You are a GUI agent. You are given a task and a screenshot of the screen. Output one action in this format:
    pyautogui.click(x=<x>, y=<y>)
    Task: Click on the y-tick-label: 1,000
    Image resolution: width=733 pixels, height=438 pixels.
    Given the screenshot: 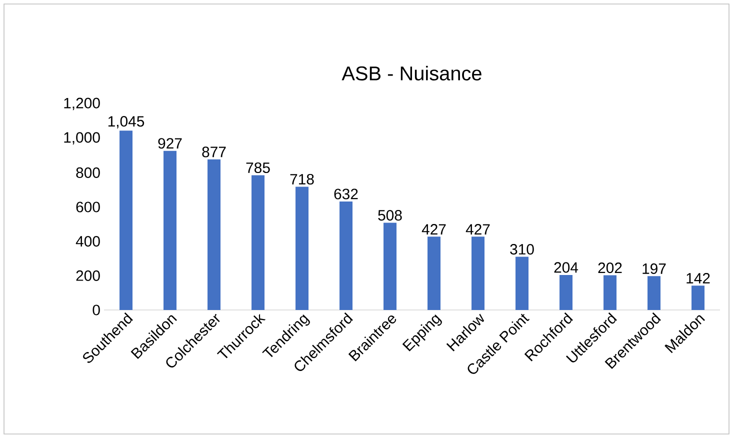 What is the action you would take?
    pyautogui.click(x=82, y=138)
    